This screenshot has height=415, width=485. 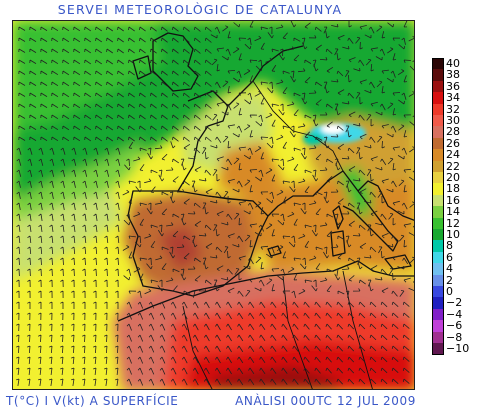 I want to click on legend-label: 16, so click(x=453, y=200).